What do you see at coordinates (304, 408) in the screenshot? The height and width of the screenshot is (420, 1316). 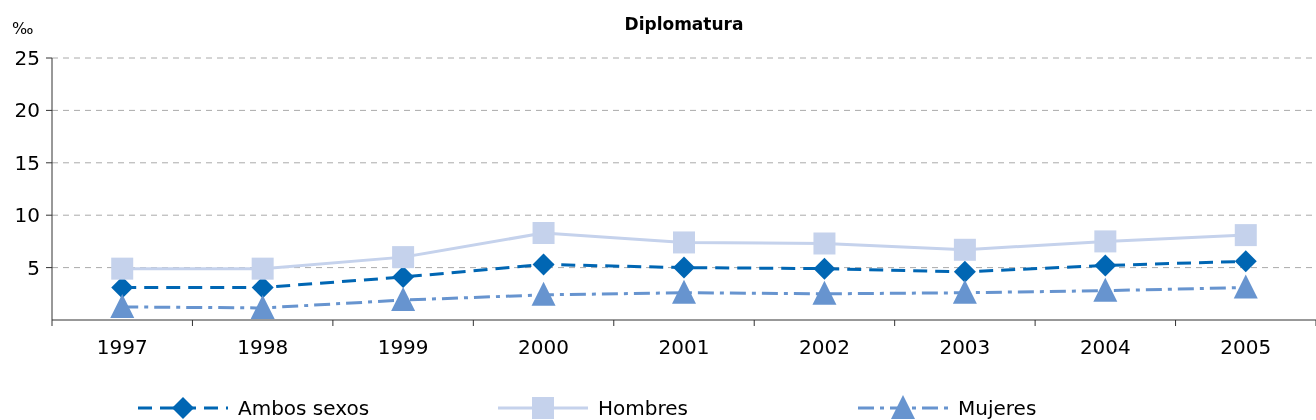 I see `legend-label: Ambos sexos` at bounding box center [304, 408].